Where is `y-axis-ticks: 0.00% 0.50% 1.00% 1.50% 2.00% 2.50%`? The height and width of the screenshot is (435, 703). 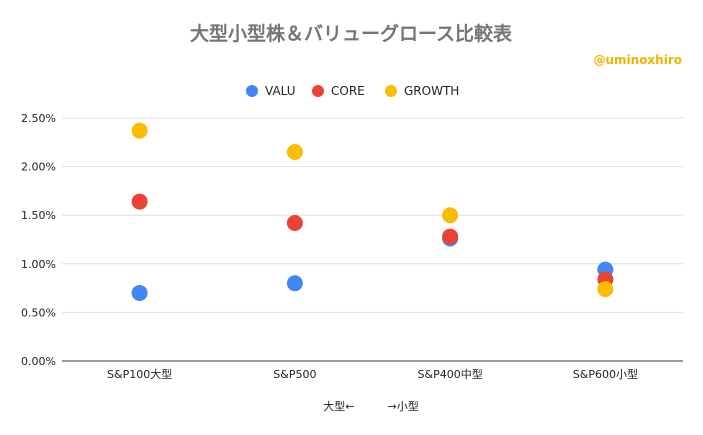 y-axis-ticks: 0.00% 0.50% 1.00% 1.50% 2.00% 2.50% is located at coordinates (38, 240).